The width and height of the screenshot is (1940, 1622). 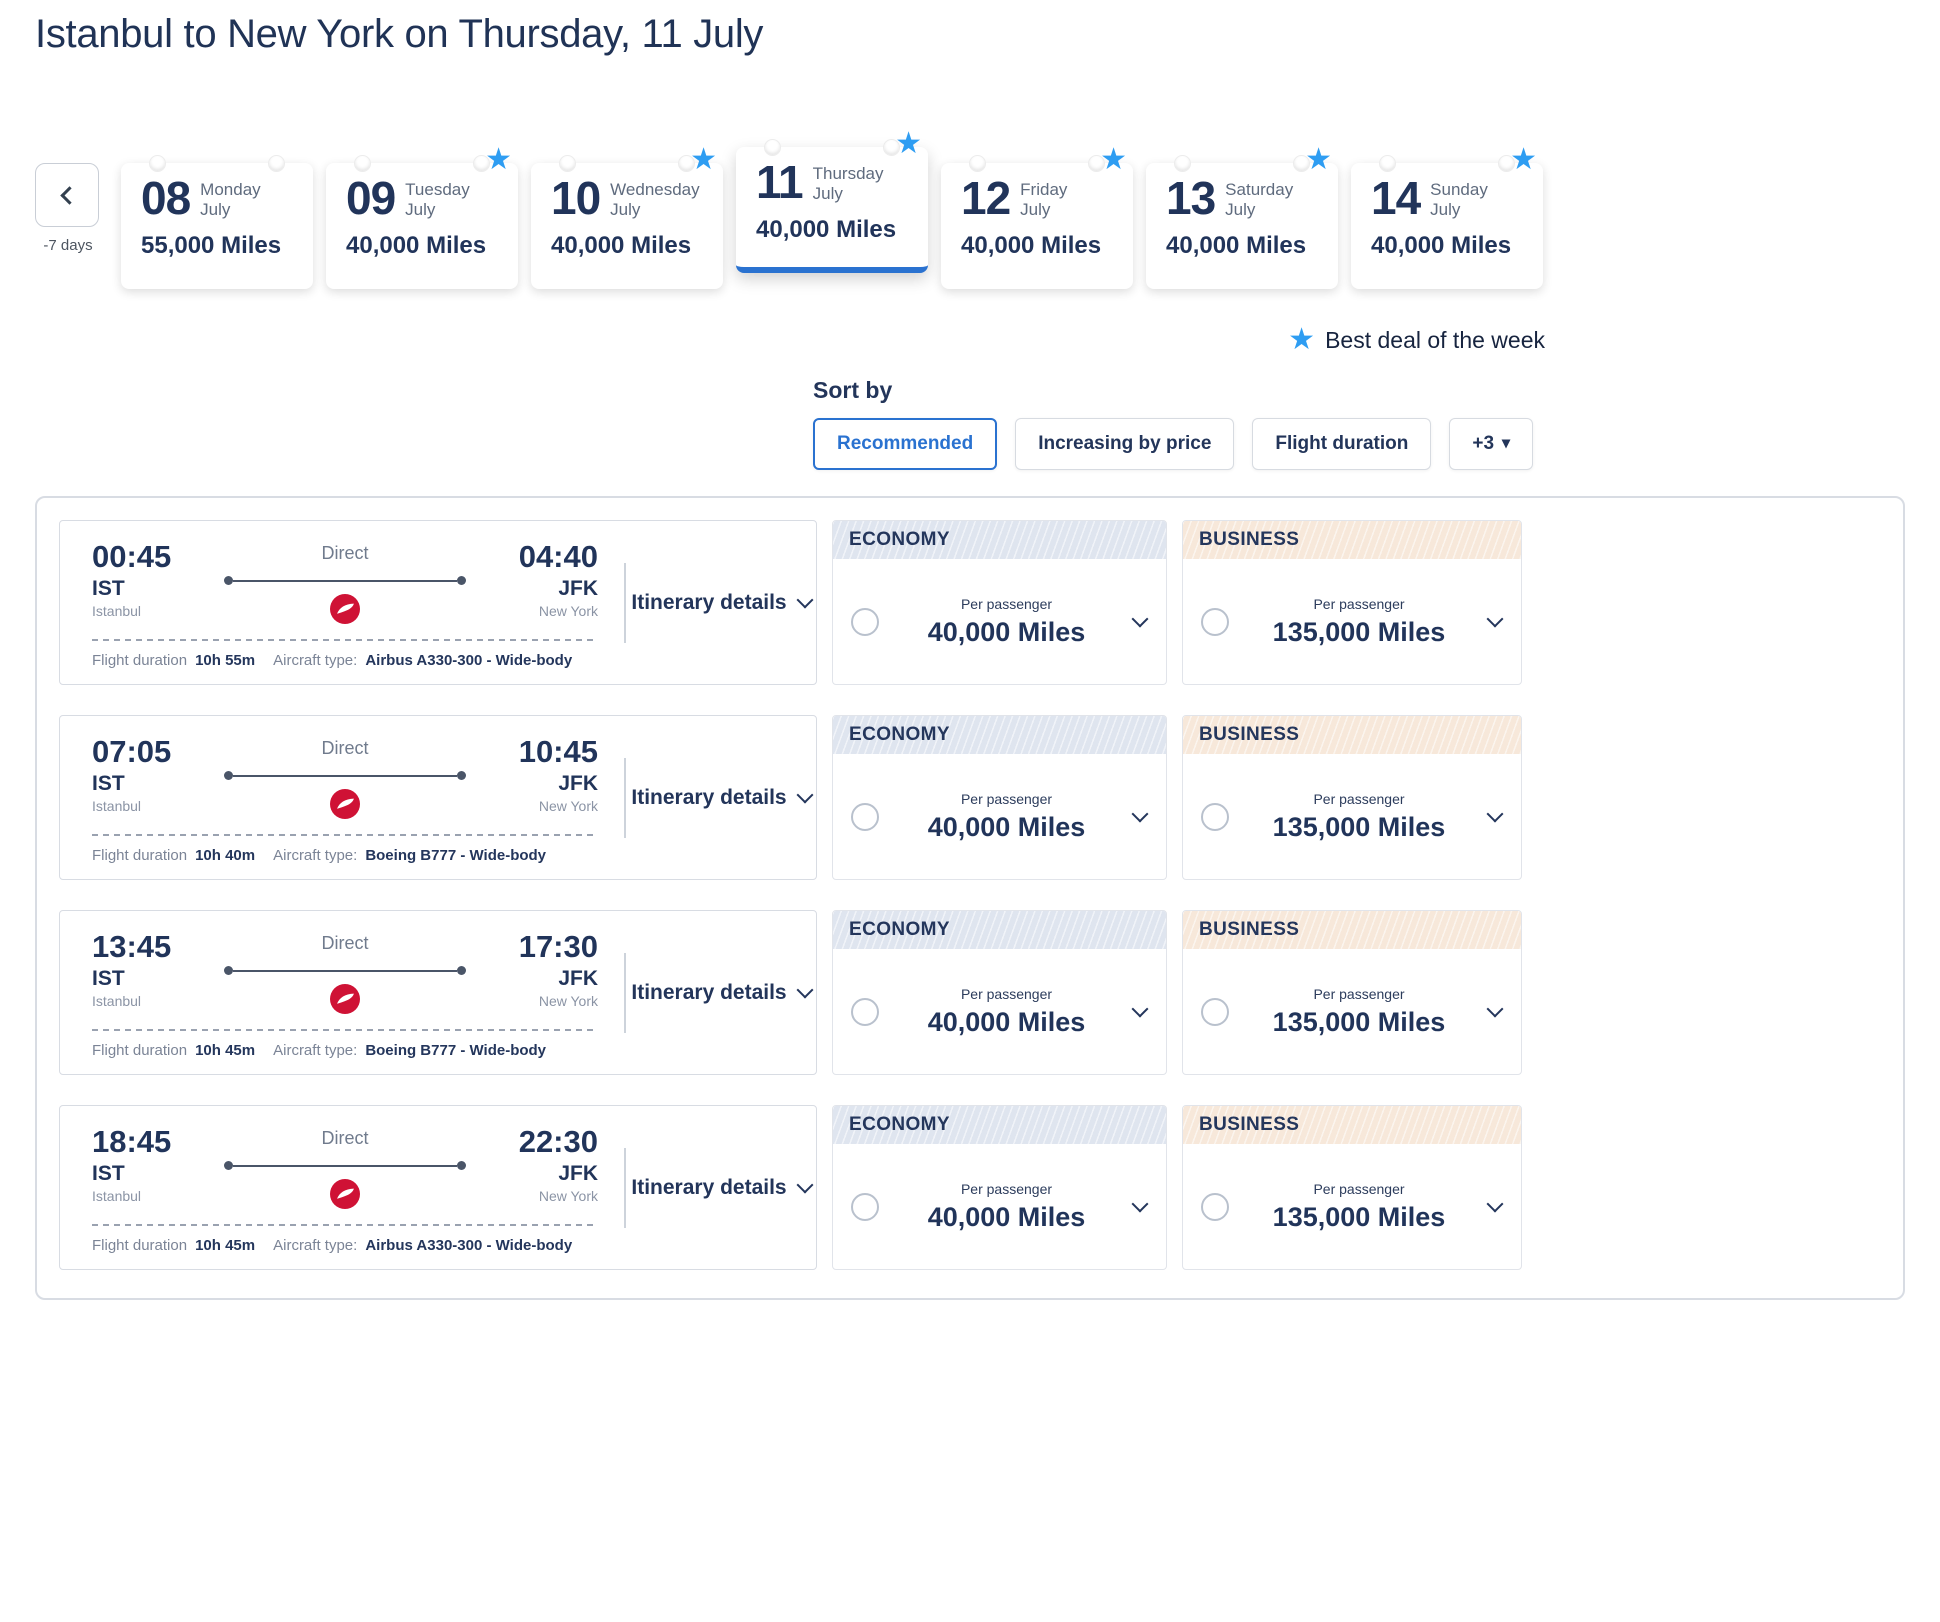 I want to click on business-fare: Per passenger 135,000 Miles, so click(x=1359, y=817).